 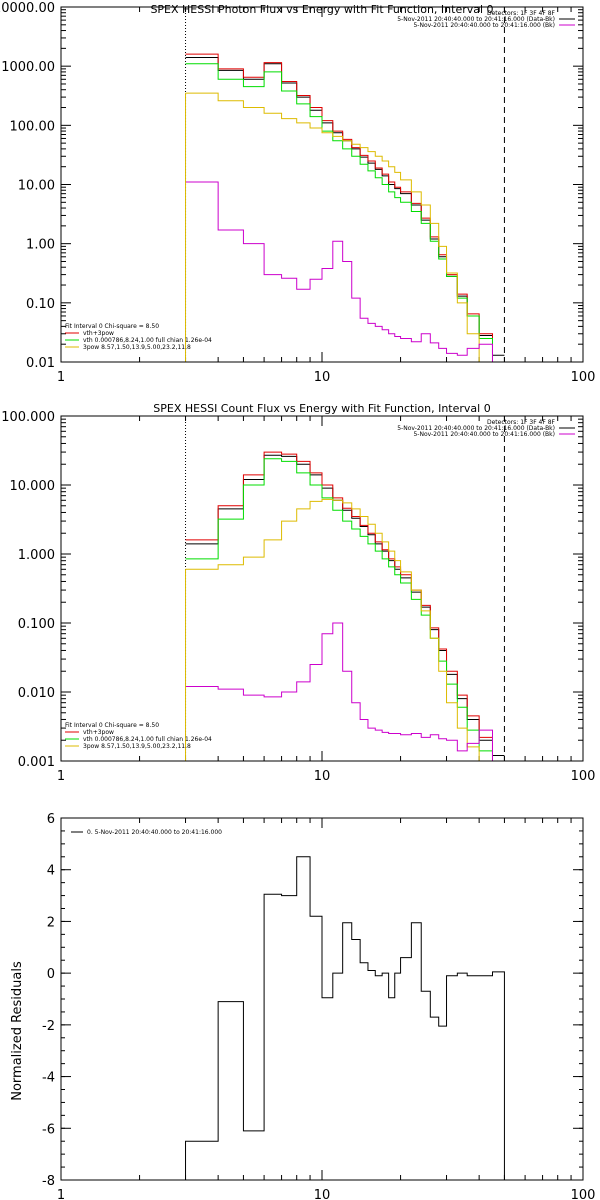 What do you see at coordinates (48, 1129) in the screenshot?
I see `y-tick-label: -6` at bounding box center [48, 1129].